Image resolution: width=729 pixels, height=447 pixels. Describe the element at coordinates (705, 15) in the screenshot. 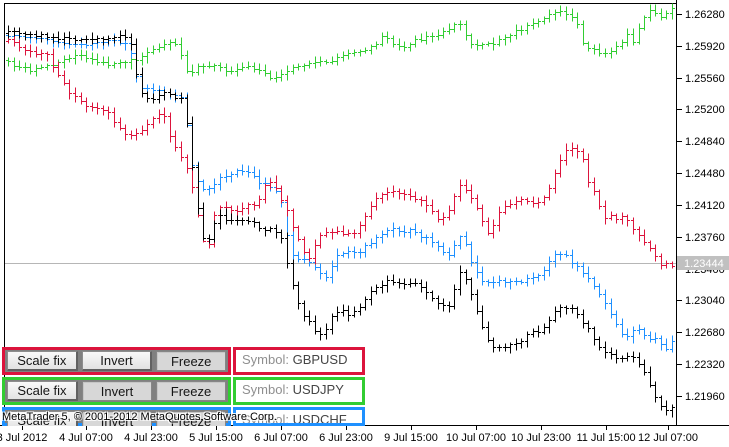

I see `price-axis-label: 1.26280` at that location.